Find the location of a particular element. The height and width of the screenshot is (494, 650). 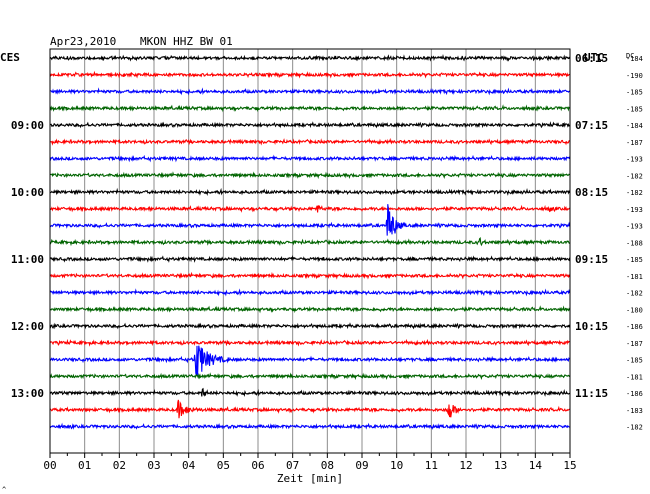

dc-offset-label-10: -193 is located at coordinates (634, 227).